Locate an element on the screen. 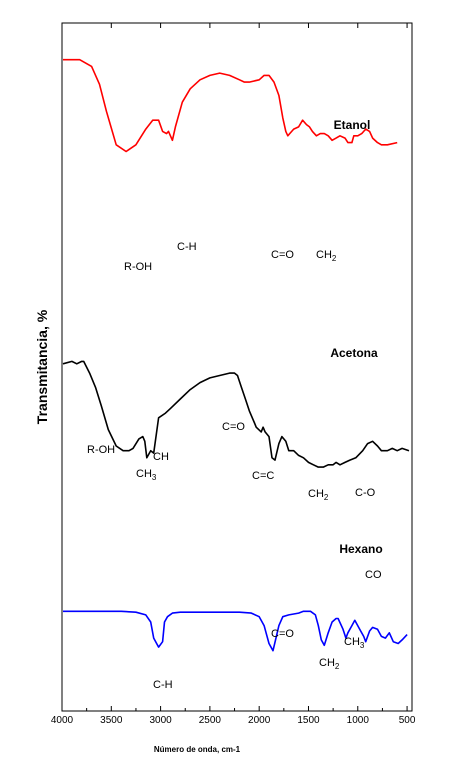 This screenshot has width=474, height=761. series-line-acetona is located at coordinates (236, 414).